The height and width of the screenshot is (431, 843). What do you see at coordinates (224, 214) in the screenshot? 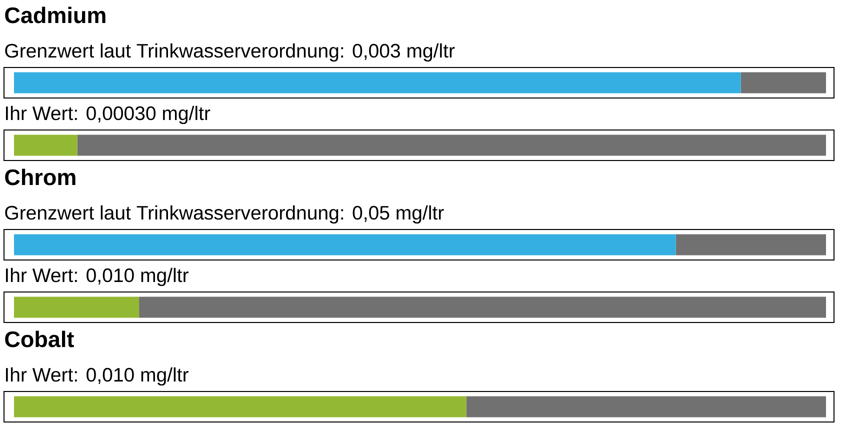
I see `y-tick-label: Grenzwert laut Trinkwasserverordnung: 0,05 mg/ltr` at bounding box center [224, 214].